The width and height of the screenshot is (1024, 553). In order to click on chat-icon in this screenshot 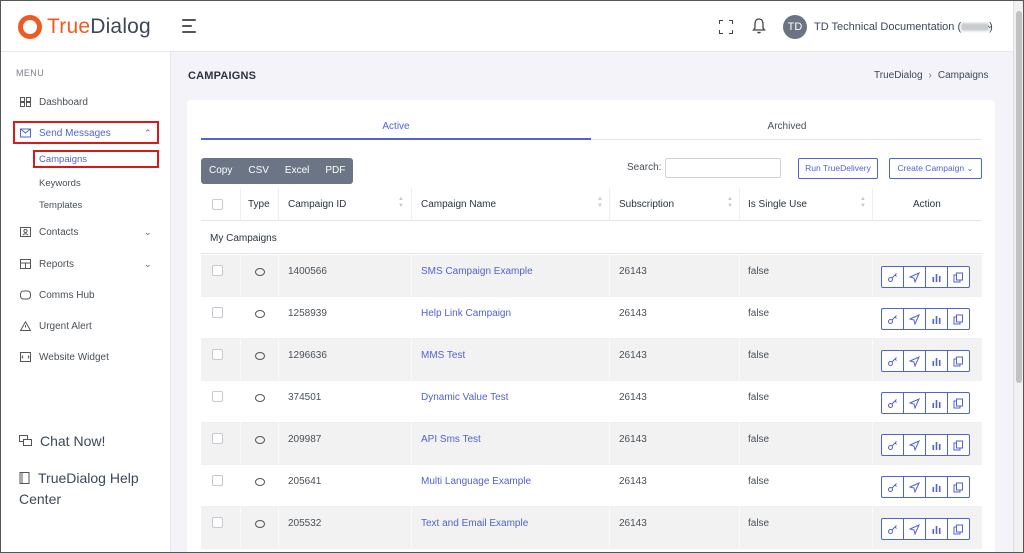, I will do `click(25, 440)`.